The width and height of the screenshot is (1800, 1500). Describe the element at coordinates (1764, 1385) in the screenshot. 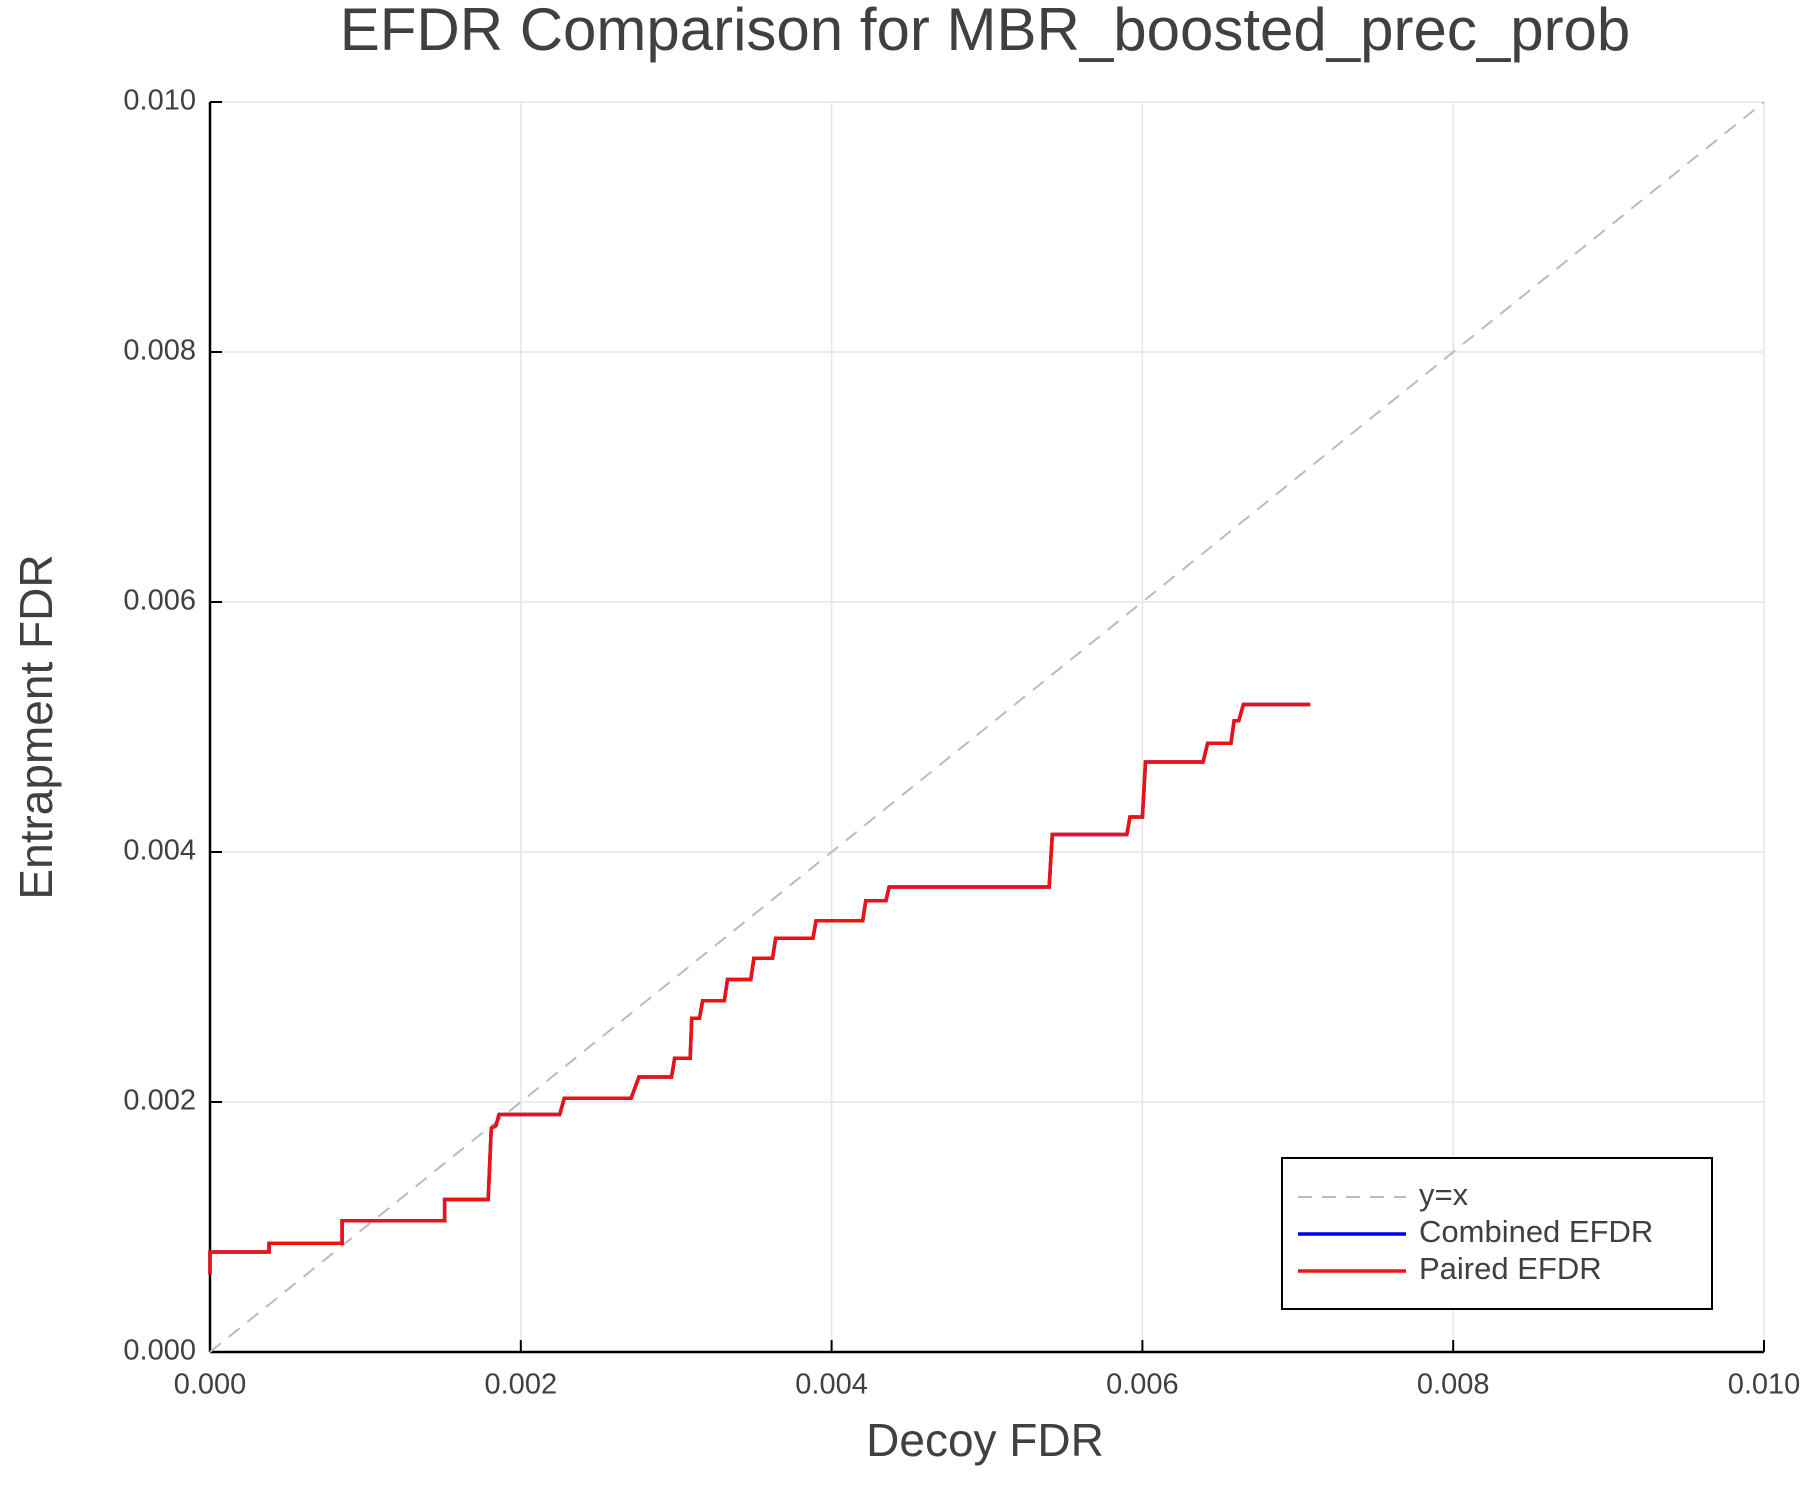

I see `x-tick-label: 0.010` at that location.